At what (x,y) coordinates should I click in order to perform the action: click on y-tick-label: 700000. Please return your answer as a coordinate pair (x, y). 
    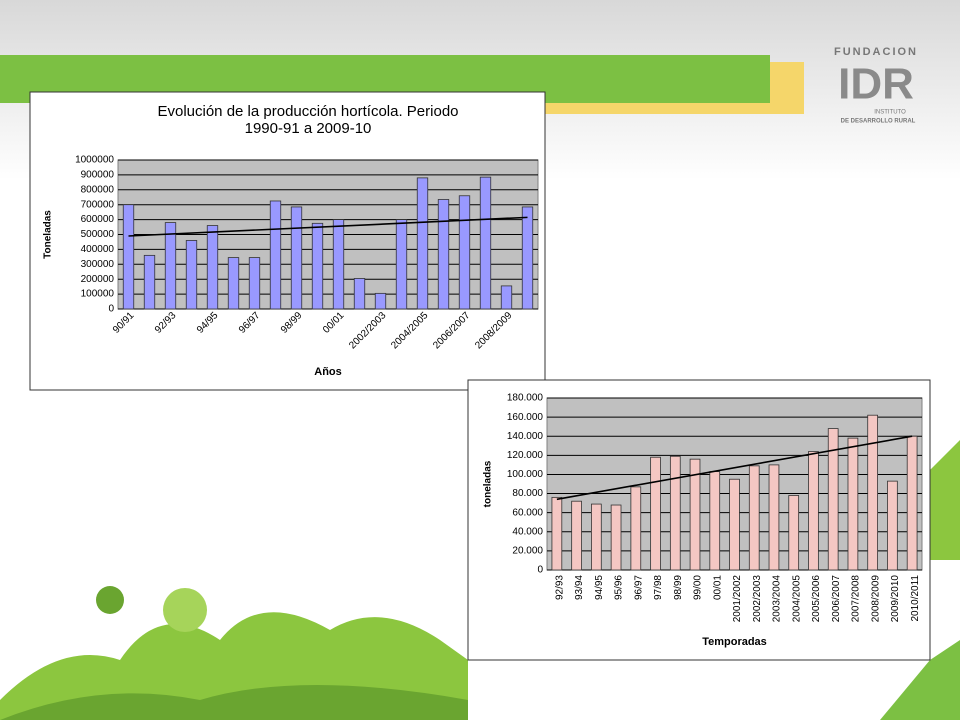
    Looking at the image, I should click on (98, 204).